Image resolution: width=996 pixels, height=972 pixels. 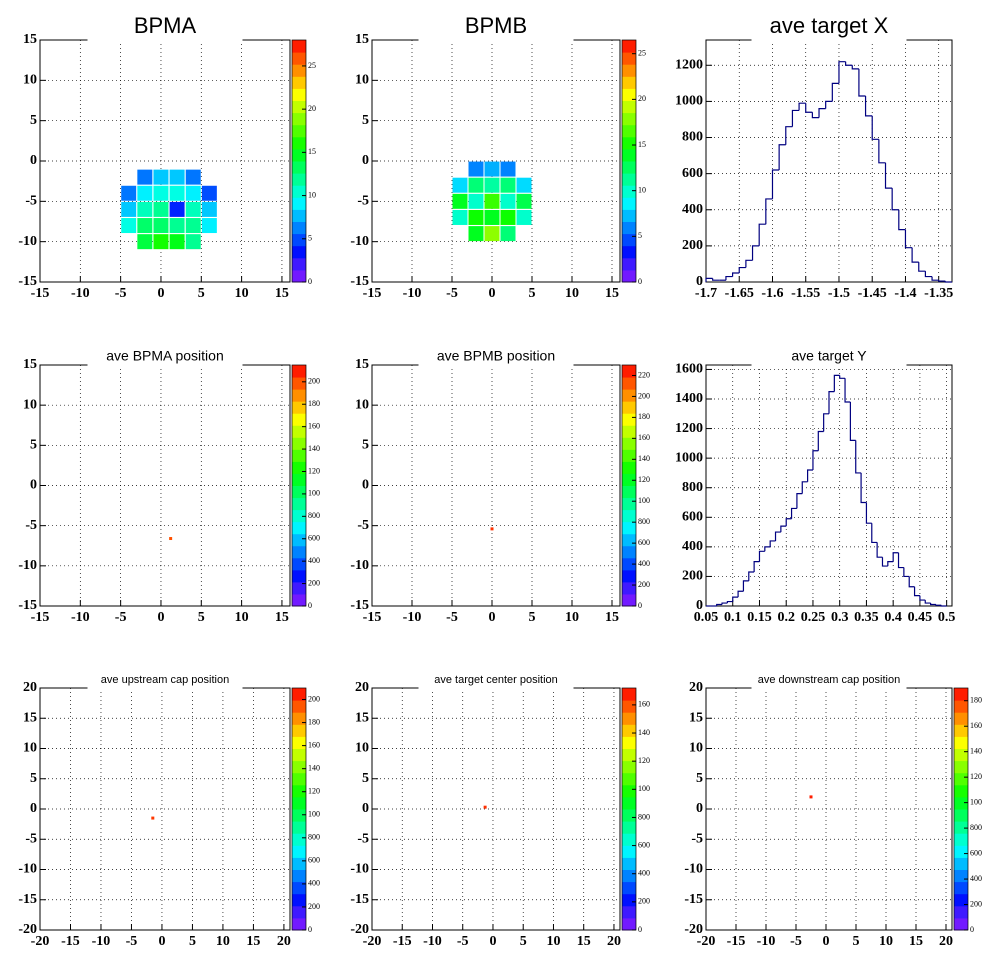 I want to click on x-tick-label: 0.45, so click(x=920, y=617).